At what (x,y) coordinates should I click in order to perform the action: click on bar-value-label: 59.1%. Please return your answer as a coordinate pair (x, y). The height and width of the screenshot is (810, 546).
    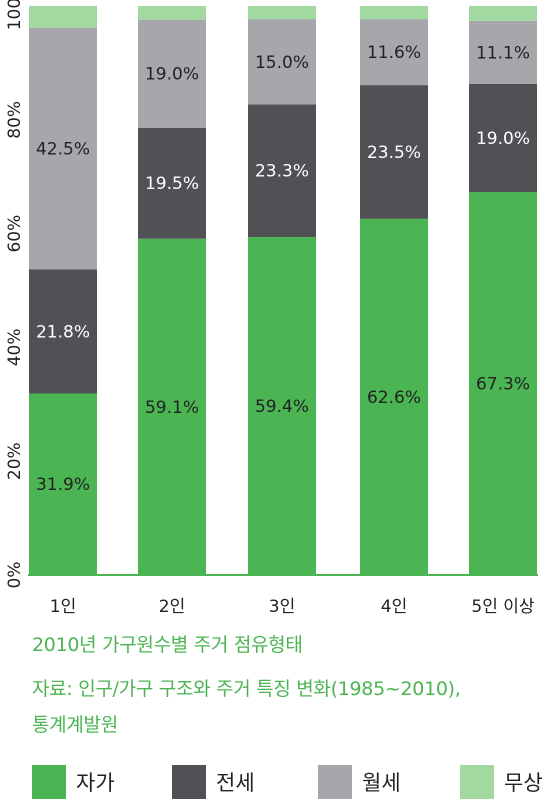
    Looking at the image, I should click on (172, 408).